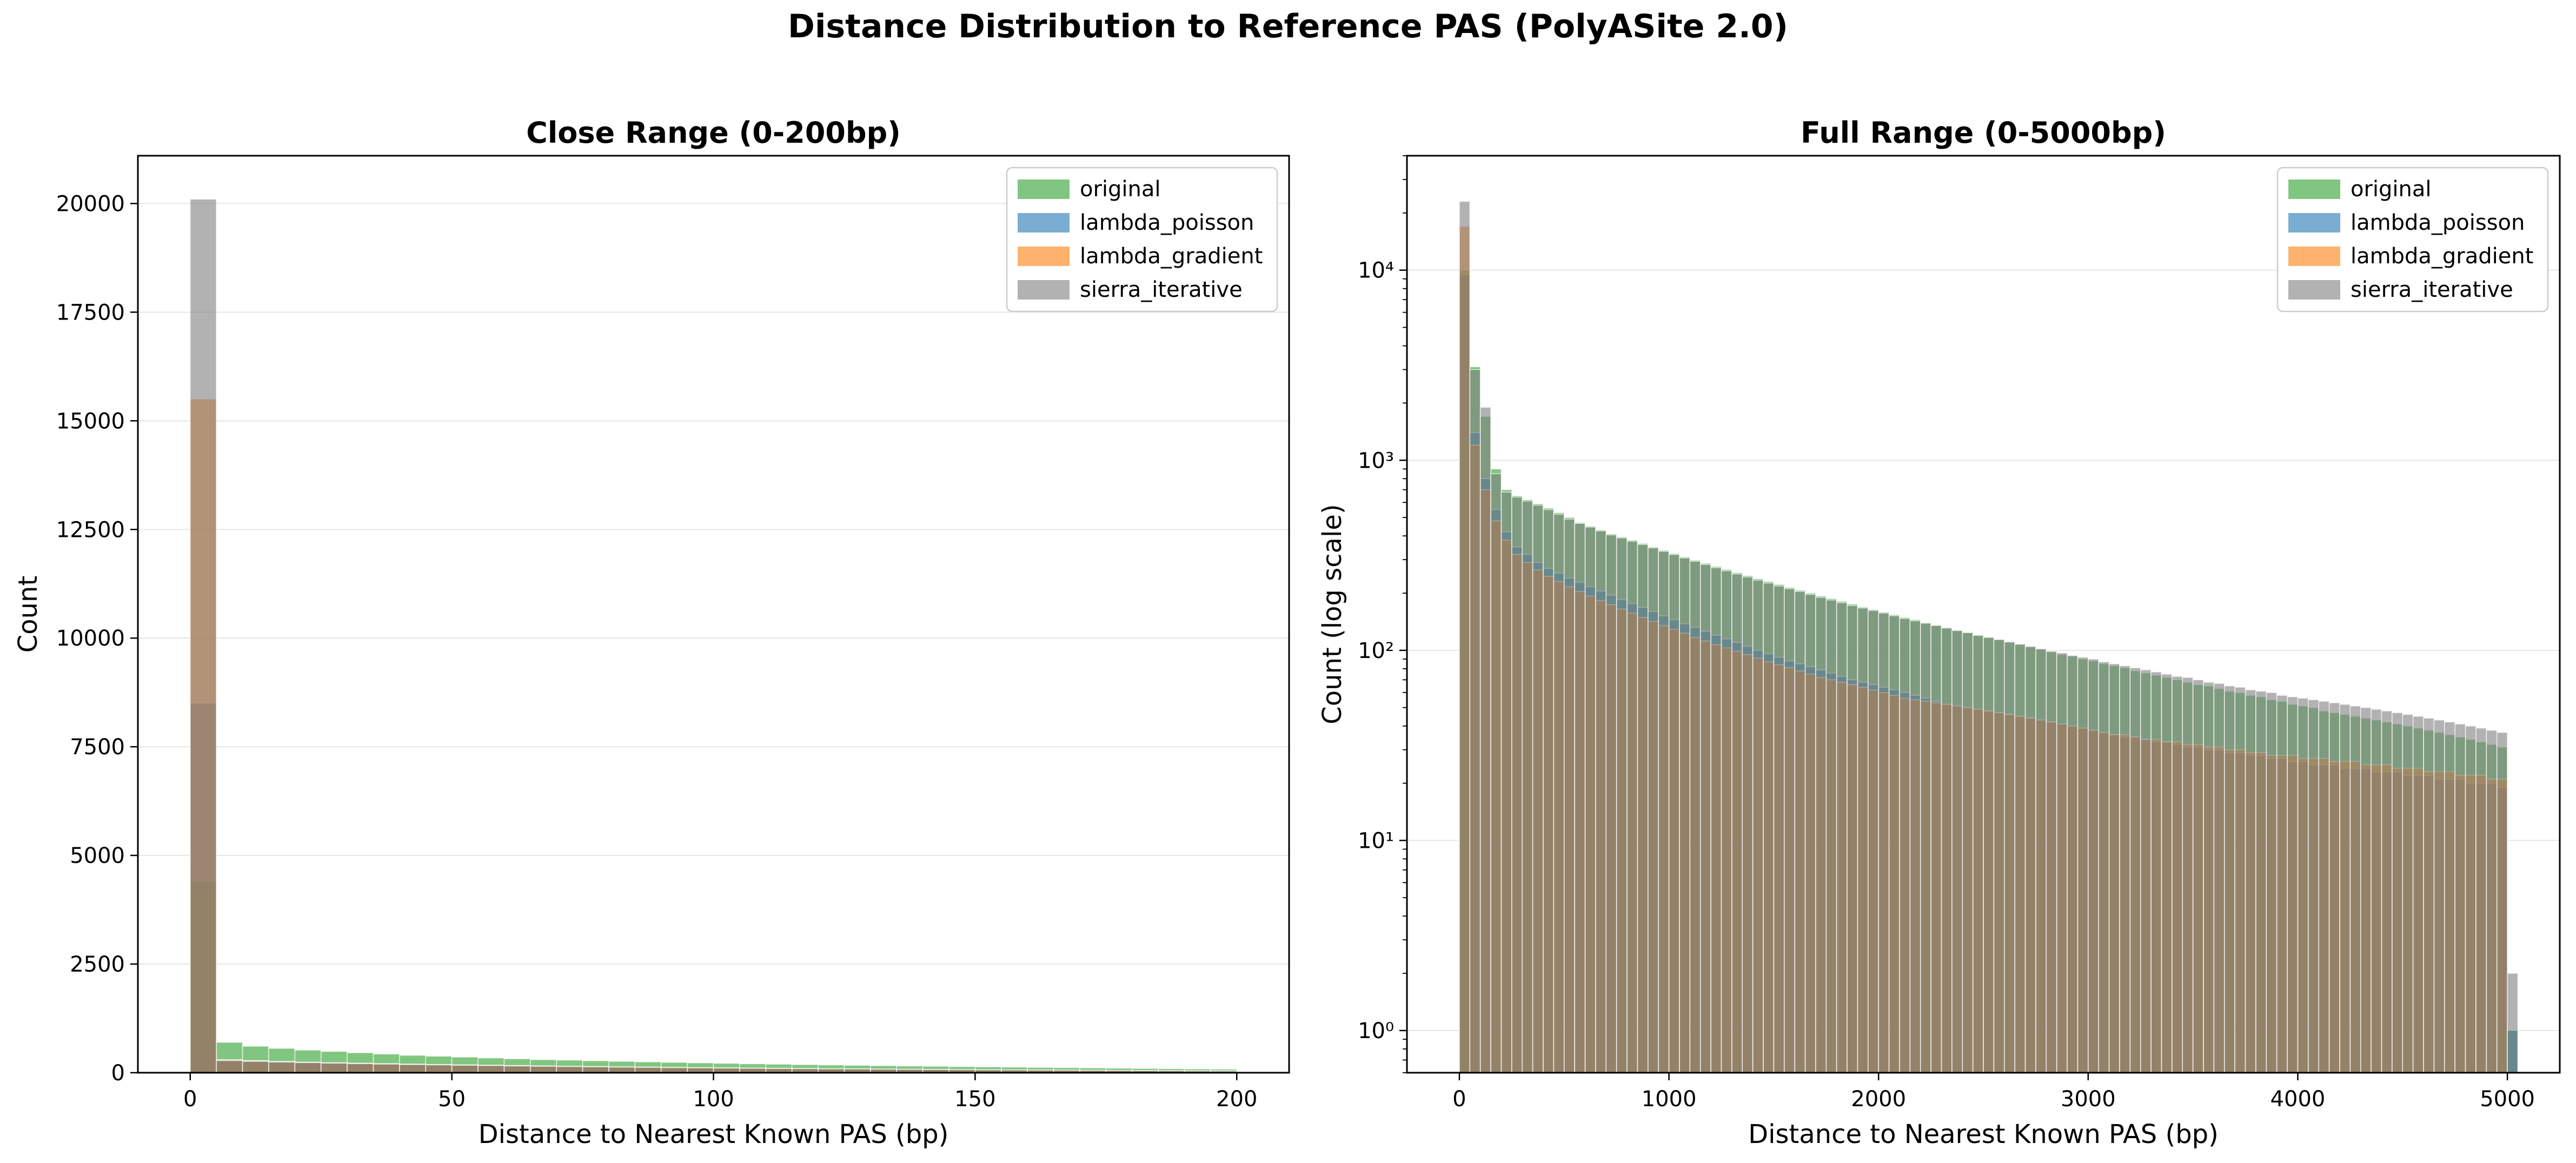  What do you see at coordinates (1376, 651) in the screenshot?
I see `y-tick-label: 10²` at bounding box center [1376, 651].